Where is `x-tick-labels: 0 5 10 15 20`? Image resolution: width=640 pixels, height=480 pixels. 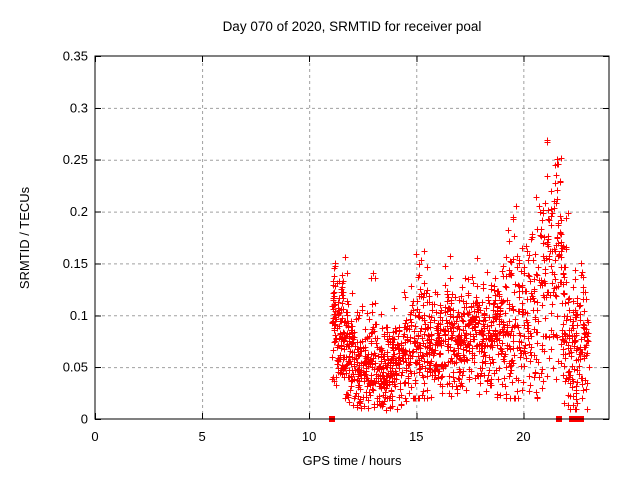 x-tick-labels: 0 5 10 15 20 is located at coordinates (310, 436).